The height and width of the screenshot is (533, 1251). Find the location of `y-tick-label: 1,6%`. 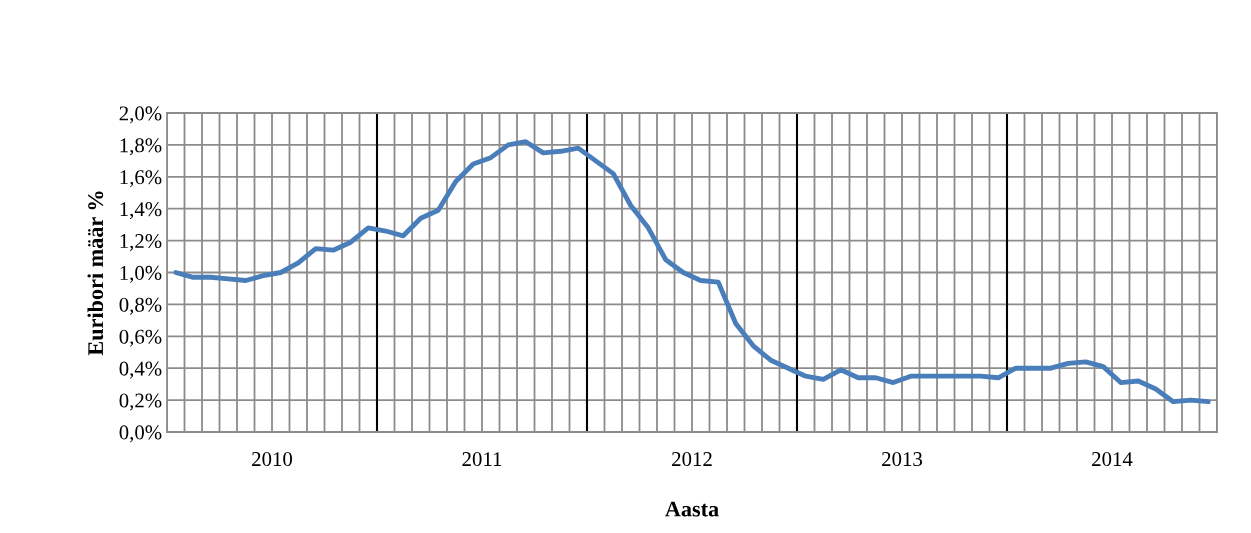

y-tick-label: 1,6% is located at coordinates (141, 179).